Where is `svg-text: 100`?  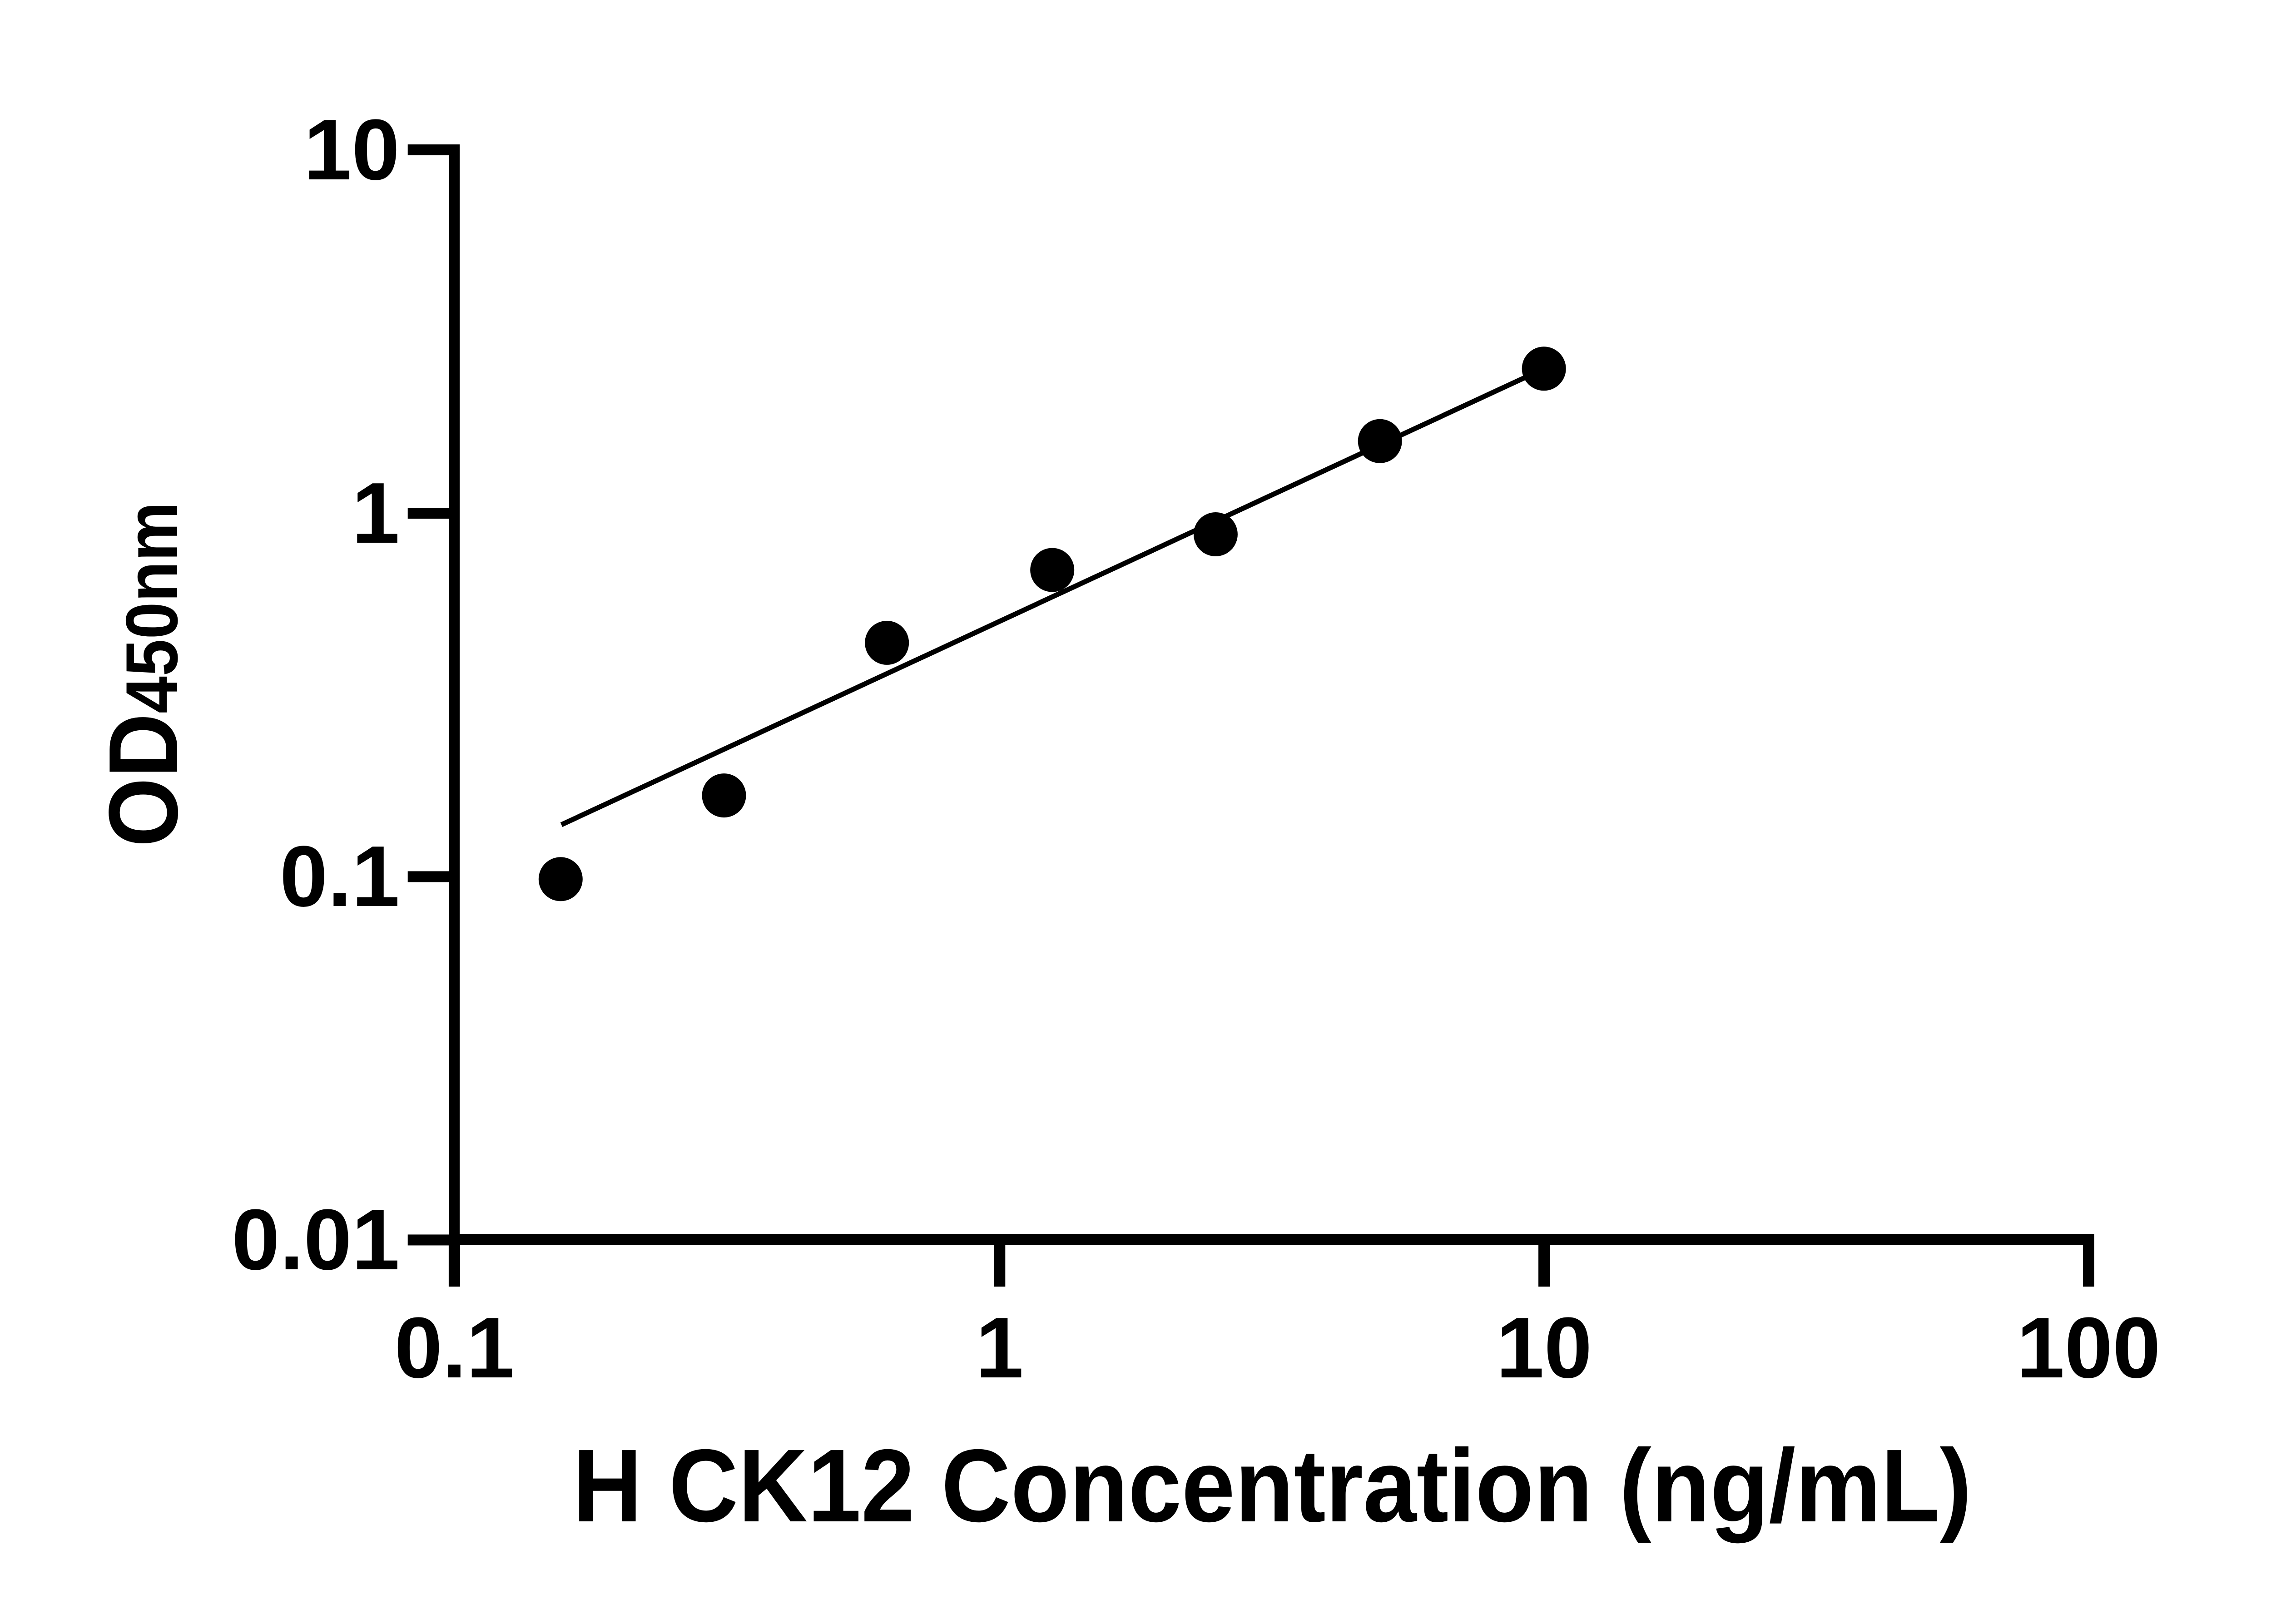
svg-text: 100 is located at coordinates (2089, 1348).